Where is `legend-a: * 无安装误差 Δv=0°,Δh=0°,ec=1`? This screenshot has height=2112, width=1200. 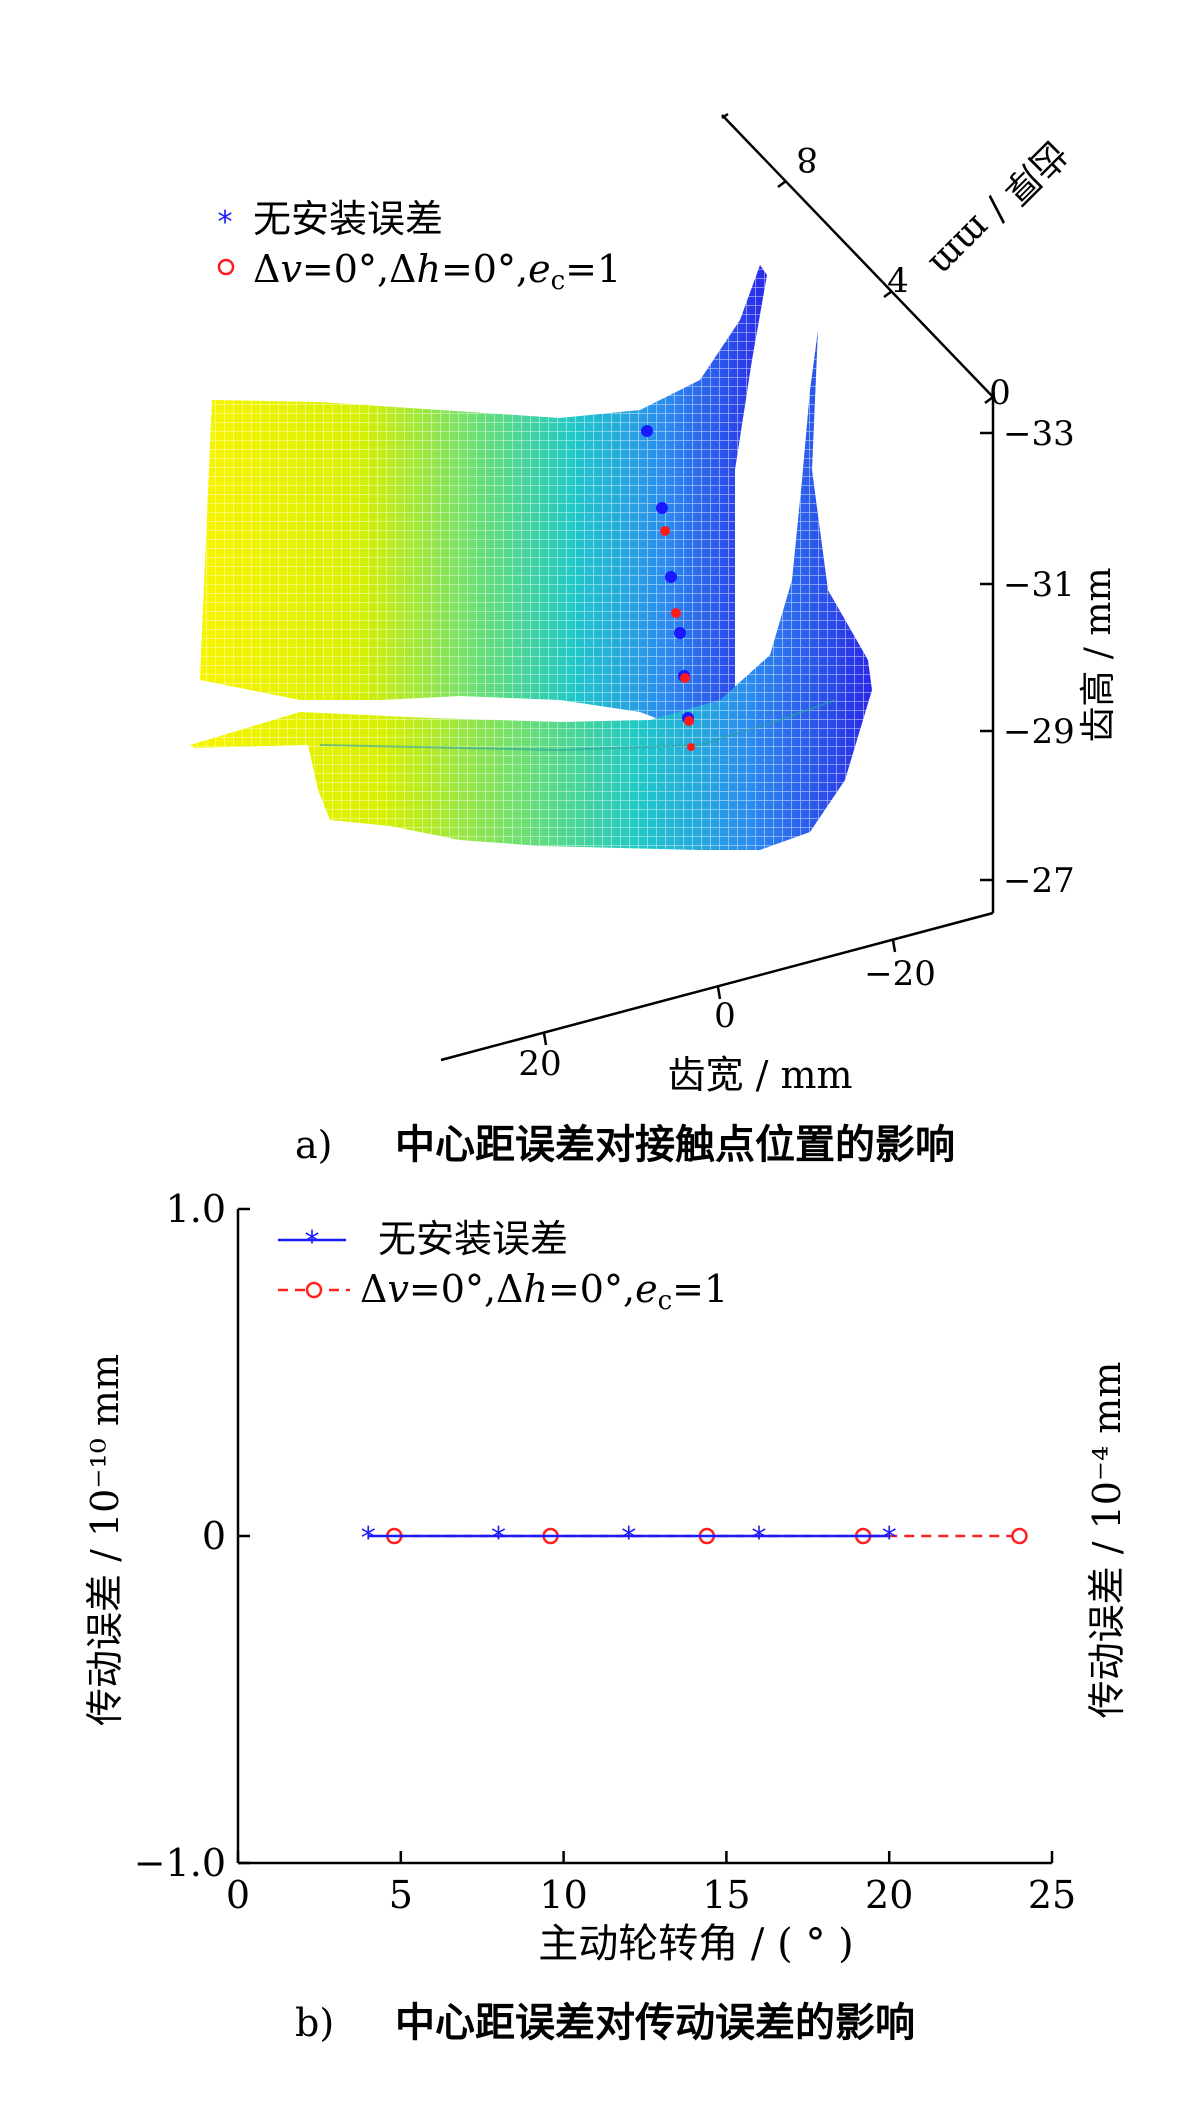
legend-a: * 无安装误差 Δv=0°,Δh=0°,ec=1 is located at coordinates (420, 246).